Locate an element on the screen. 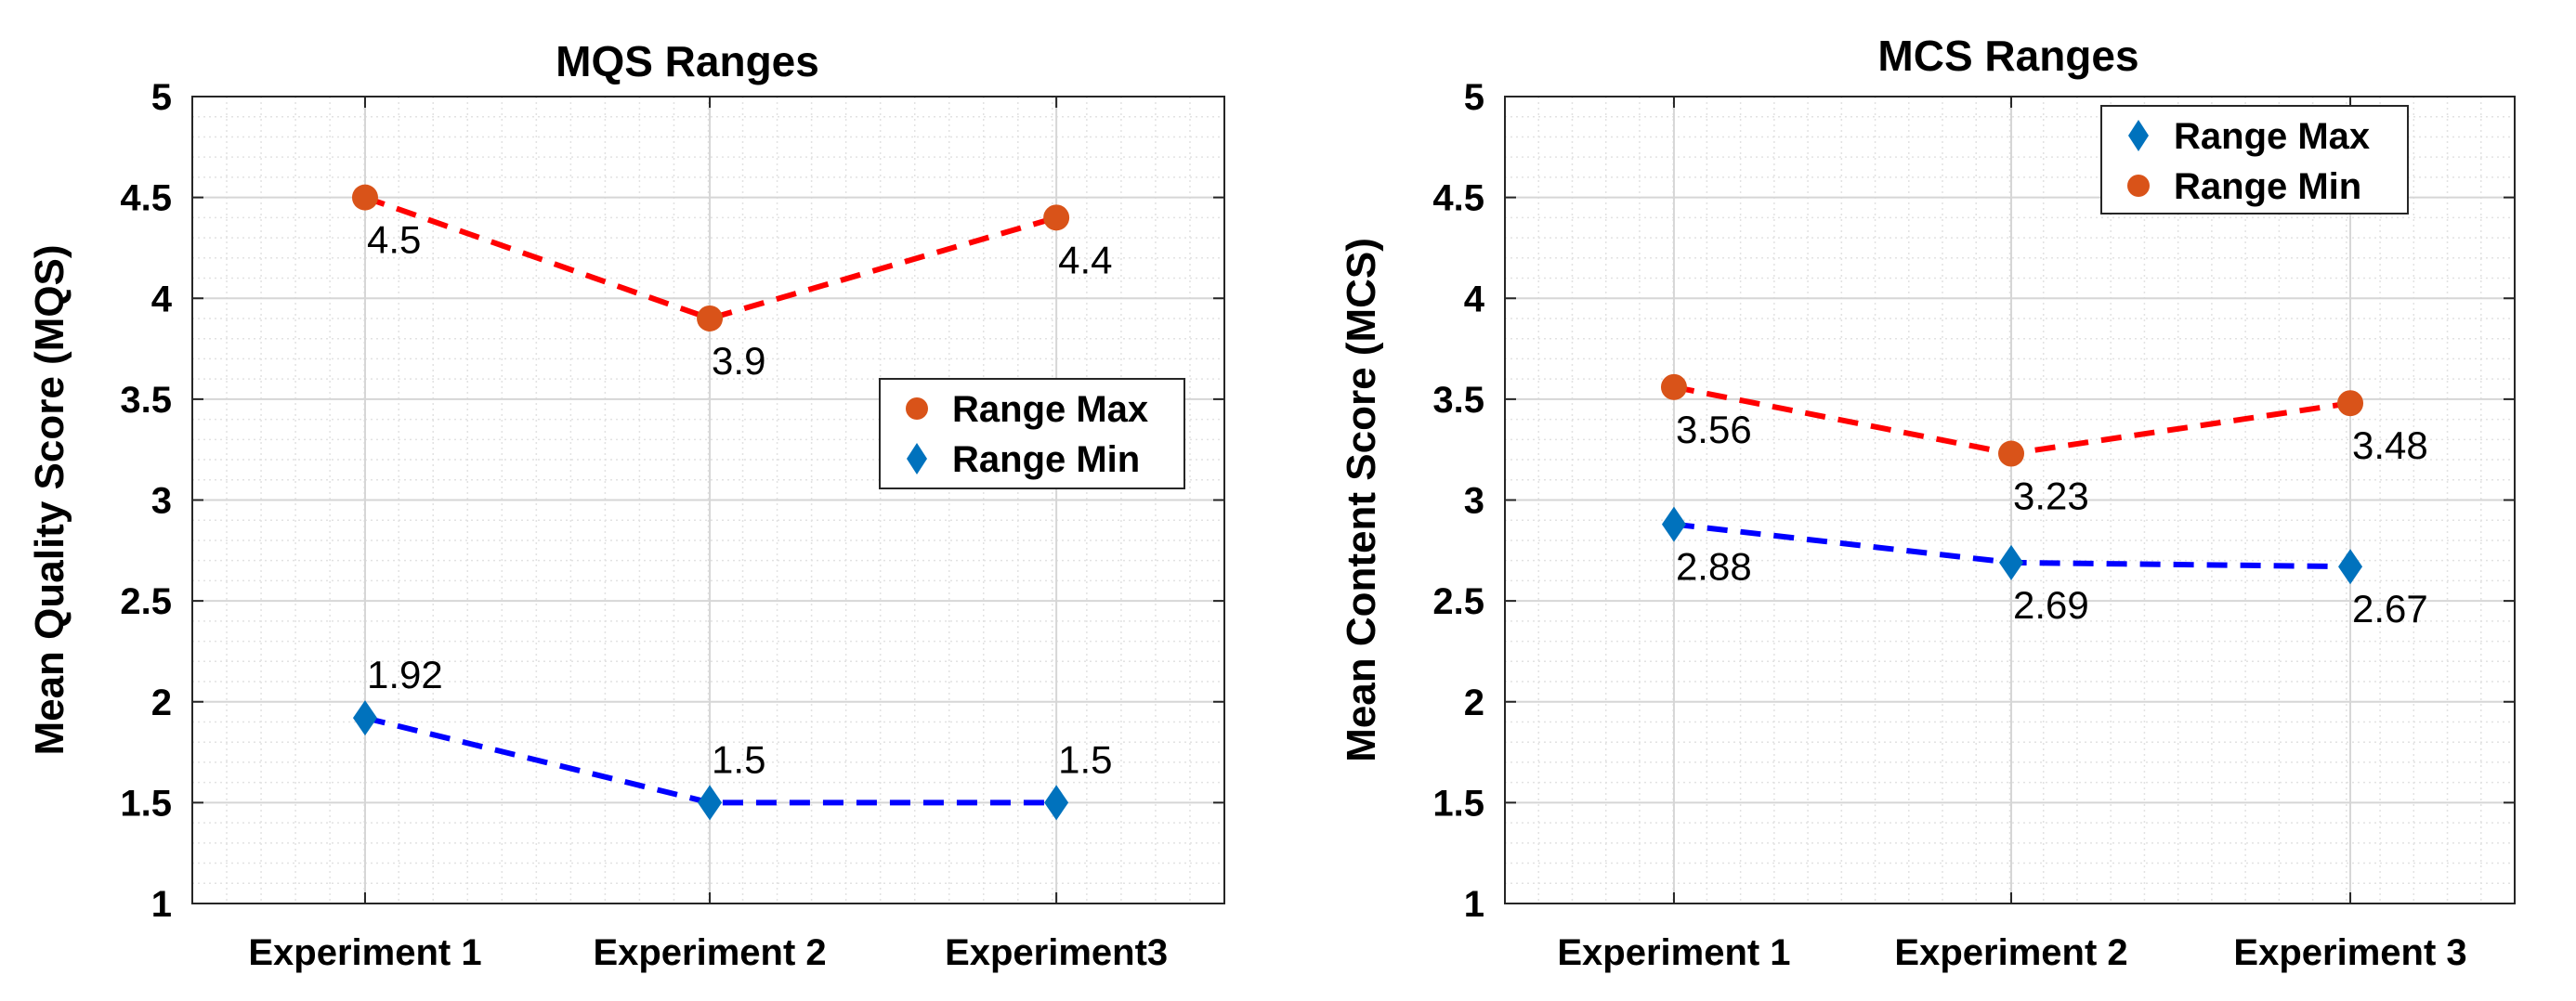 The width and height of the screenshot is (2576, 1001). data-label: 3.48 is located at coordinates (2390, 445).